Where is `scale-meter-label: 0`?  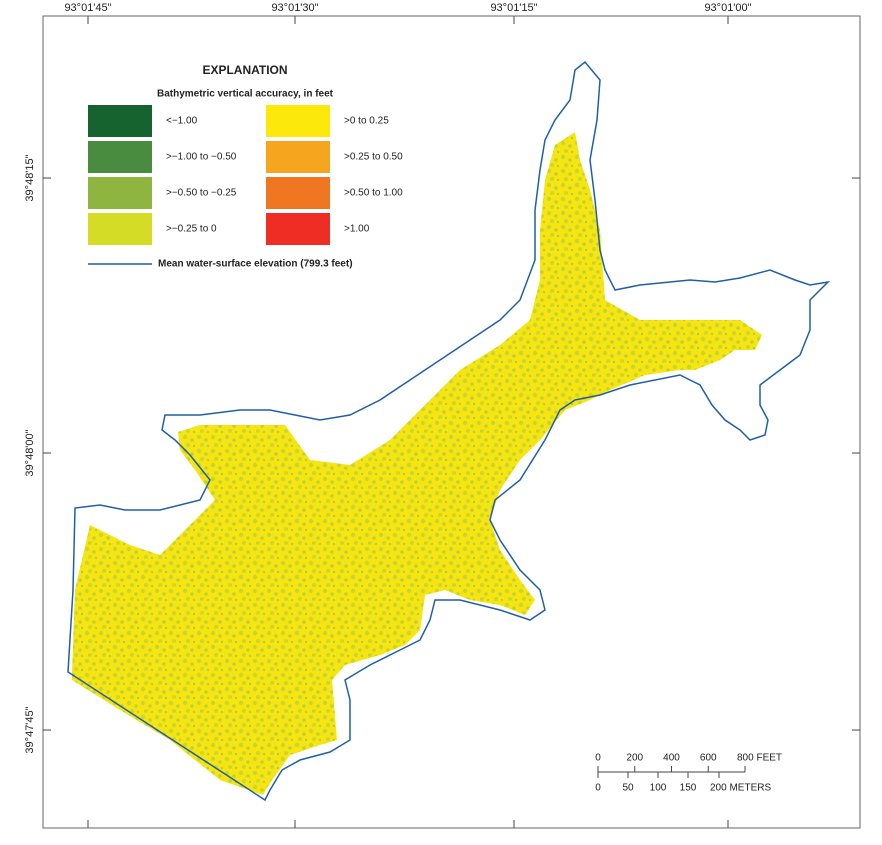 scale-meter-label: 0 is located at coordinates (598, 788).